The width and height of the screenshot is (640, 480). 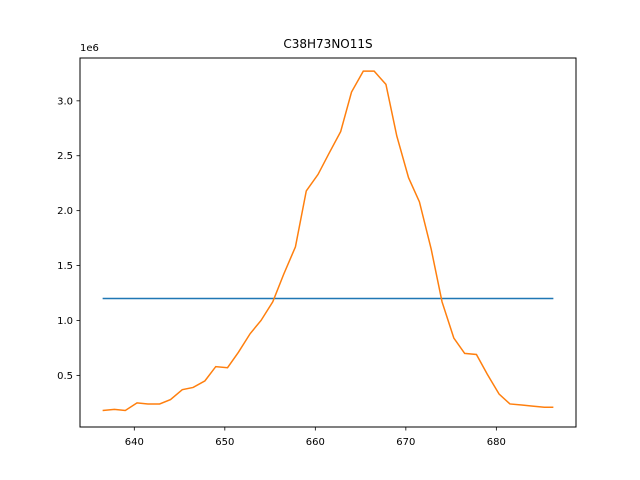 What do you see at coordinates (496, 442) in the screenshot?
I see `x-tick-label-4: 680` at bounding box center [496, 442].